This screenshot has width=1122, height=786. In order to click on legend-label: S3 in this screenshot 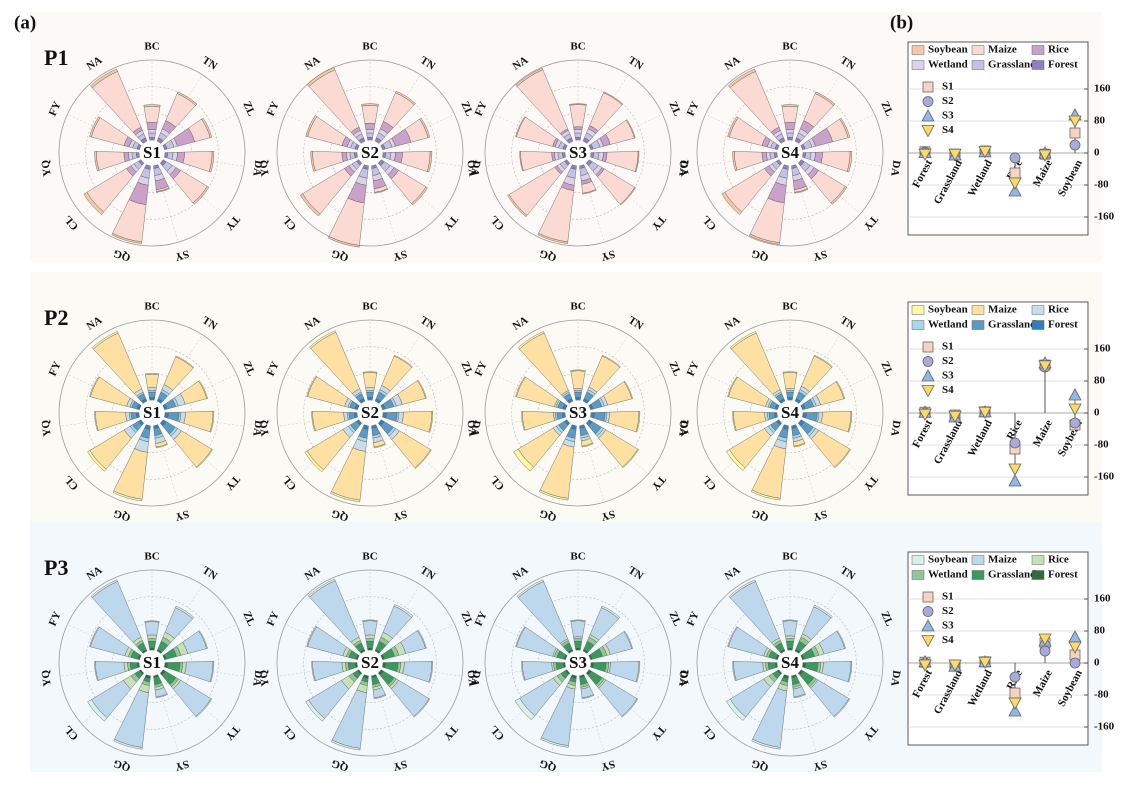, I will do `click(948, 116)`.